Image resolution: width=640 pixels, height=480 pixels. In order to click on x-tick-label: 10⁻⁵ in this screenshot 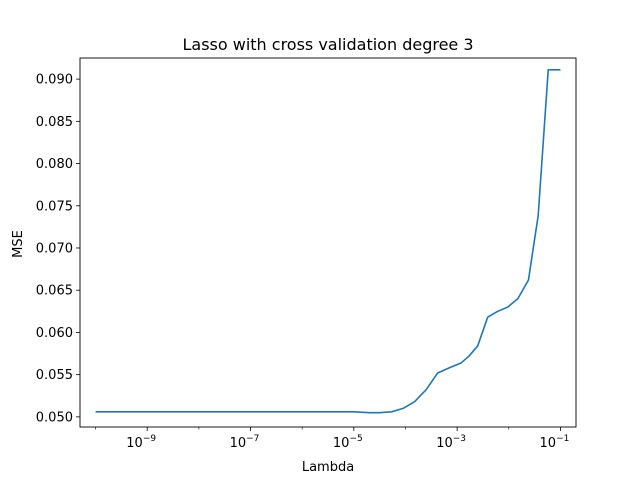, I will do `click(348, 442)`.